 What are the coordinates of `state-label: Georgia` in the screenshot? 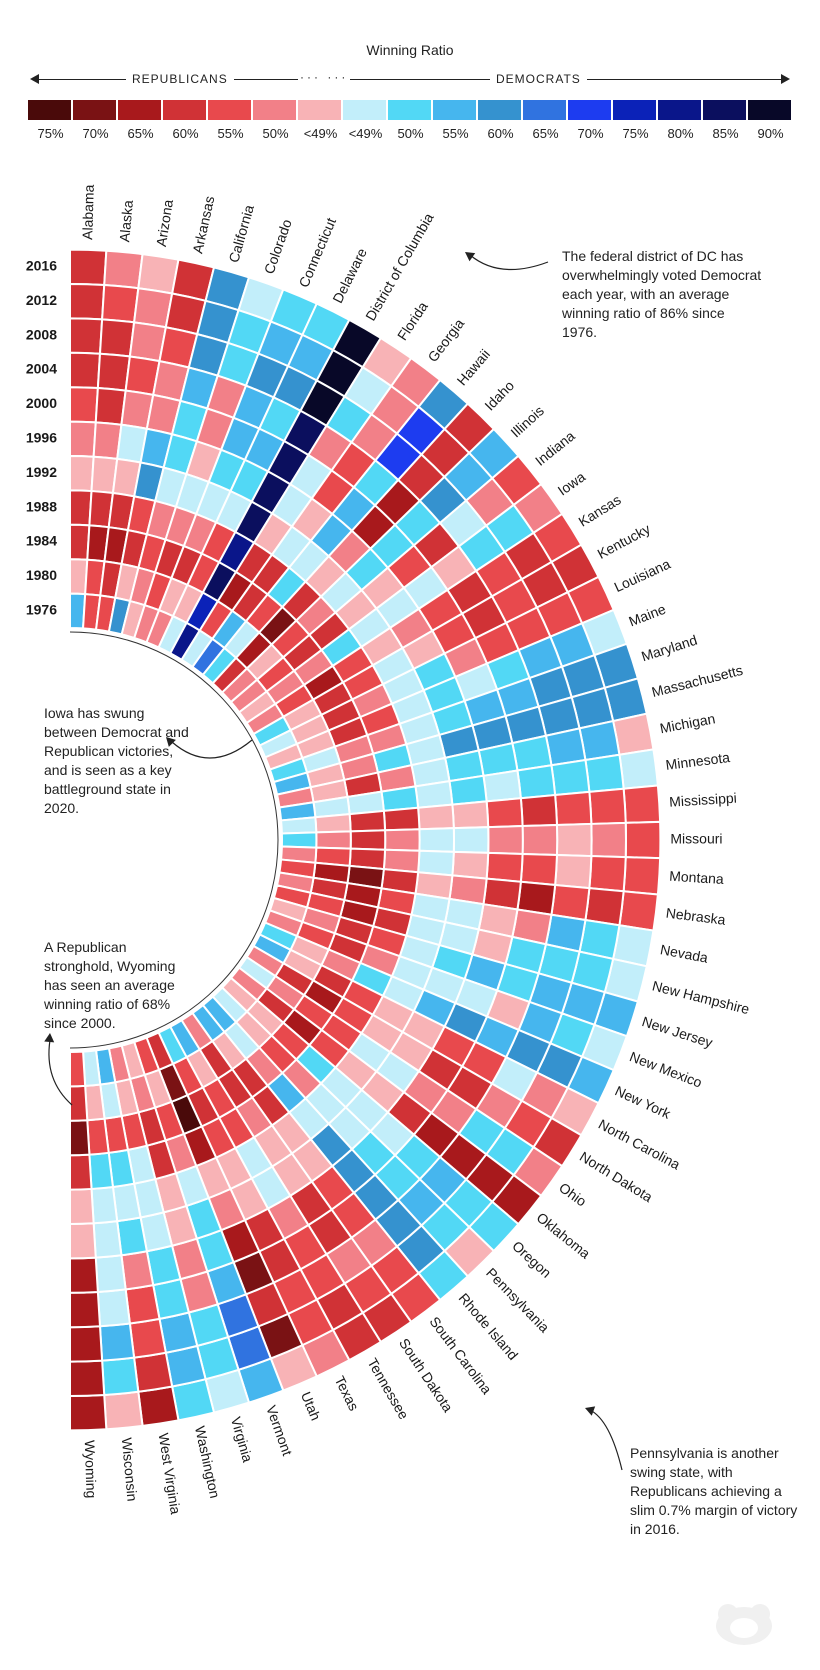 It's located at (445, 340).